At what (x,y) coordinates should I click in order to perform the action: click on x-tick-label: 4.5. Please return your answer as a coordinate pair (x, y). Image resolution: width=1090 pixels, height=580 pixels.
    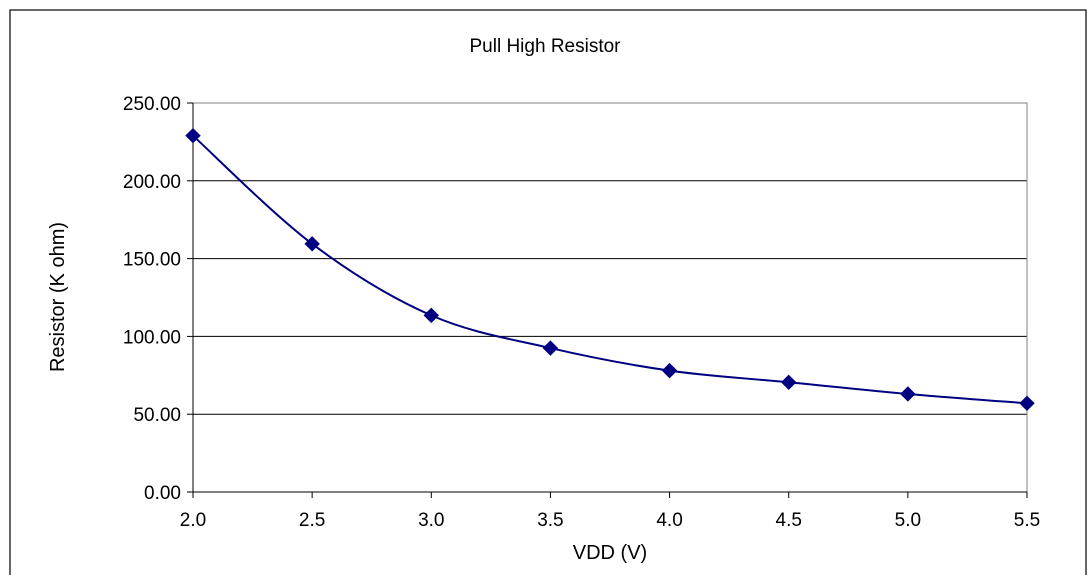
    Looking at the image, I should click on (789, 520).